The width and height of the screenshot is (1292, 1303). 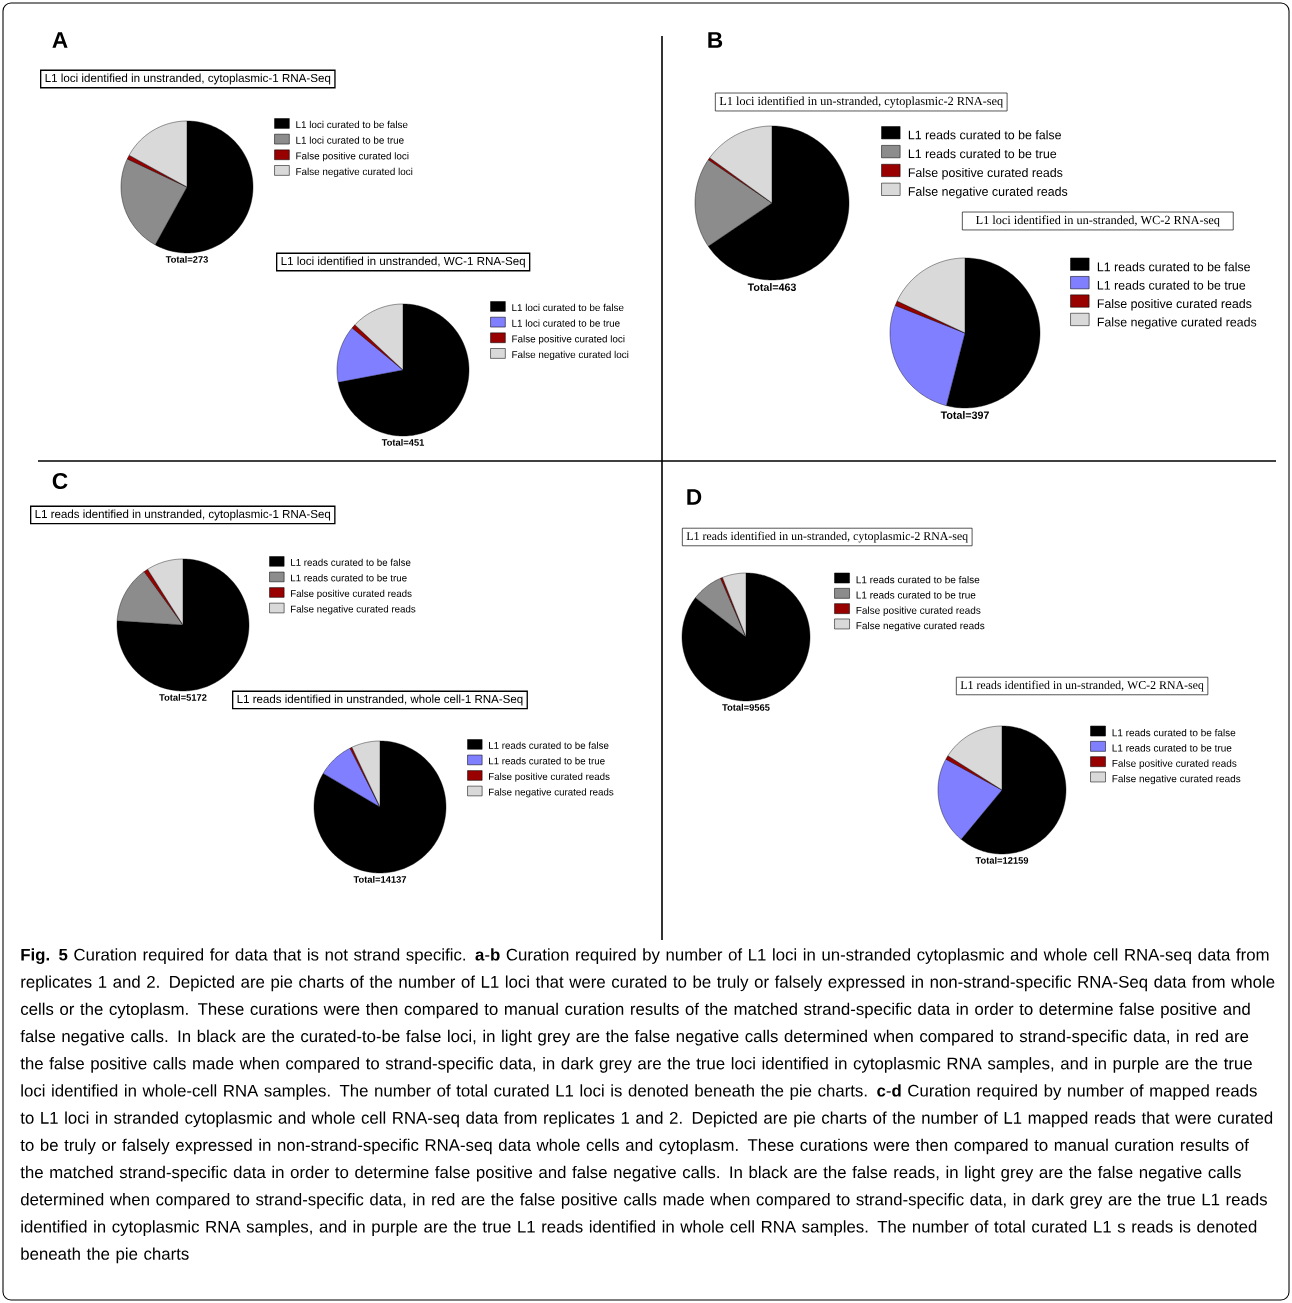 What do you see at coordinates (60, 481) in the screenshot?
I see `text: C` at bounding box center [60, 481].